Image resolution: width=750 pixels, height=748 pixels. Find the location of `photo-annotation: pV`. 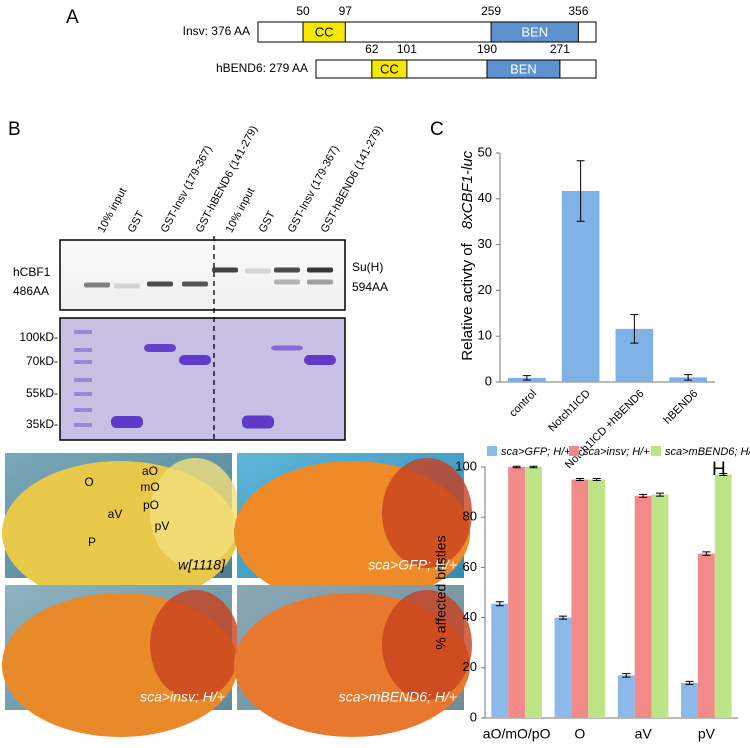

photo-annotation: pV is located at coordinates (162, 526).